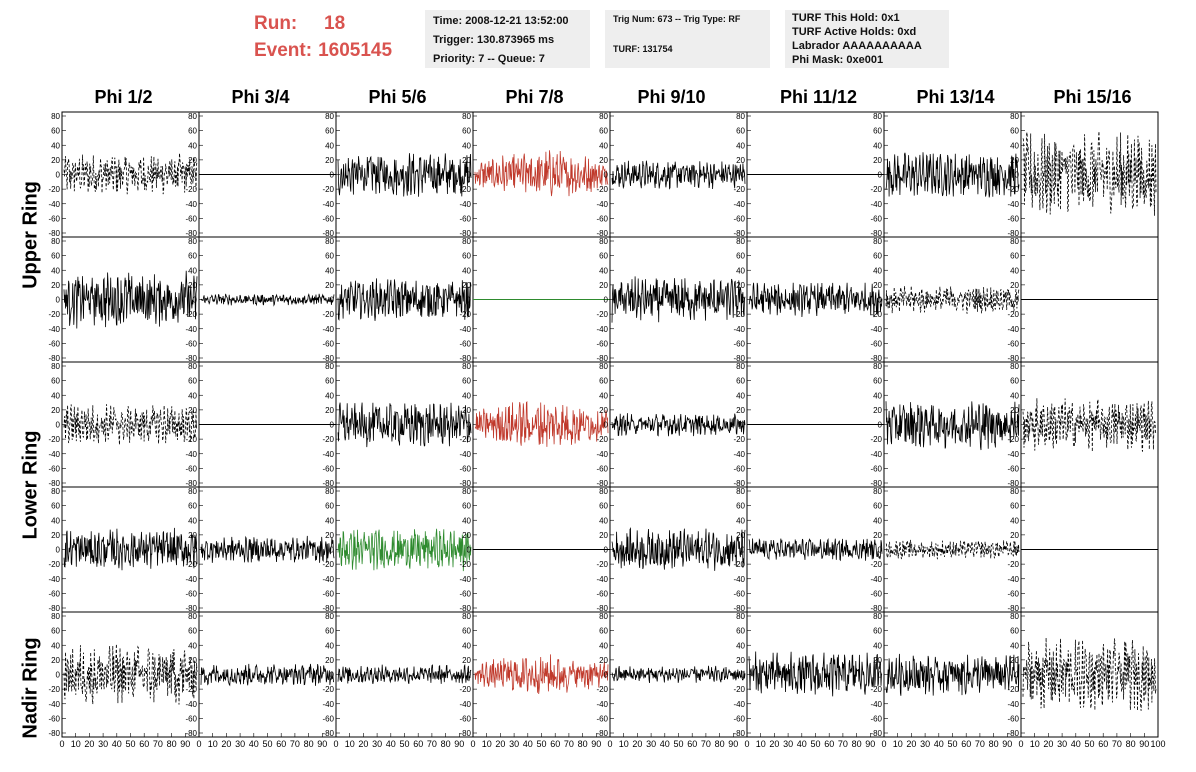 This screenshot has height=772, width=1196. Describe the element at coordinates (123, 97) in the screenshot. I see `column-header-phi-1-2: Phi 1/2` at that location.